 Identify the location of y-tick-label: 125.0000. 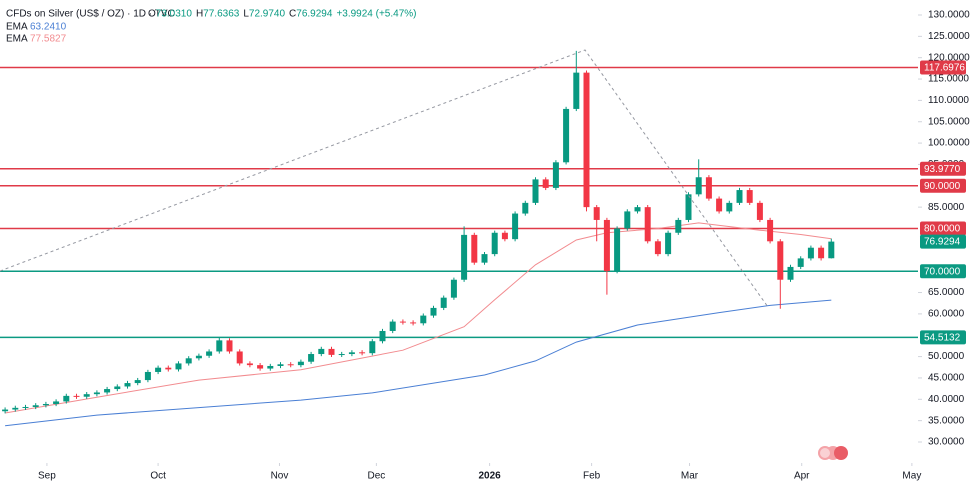
(949, 36).